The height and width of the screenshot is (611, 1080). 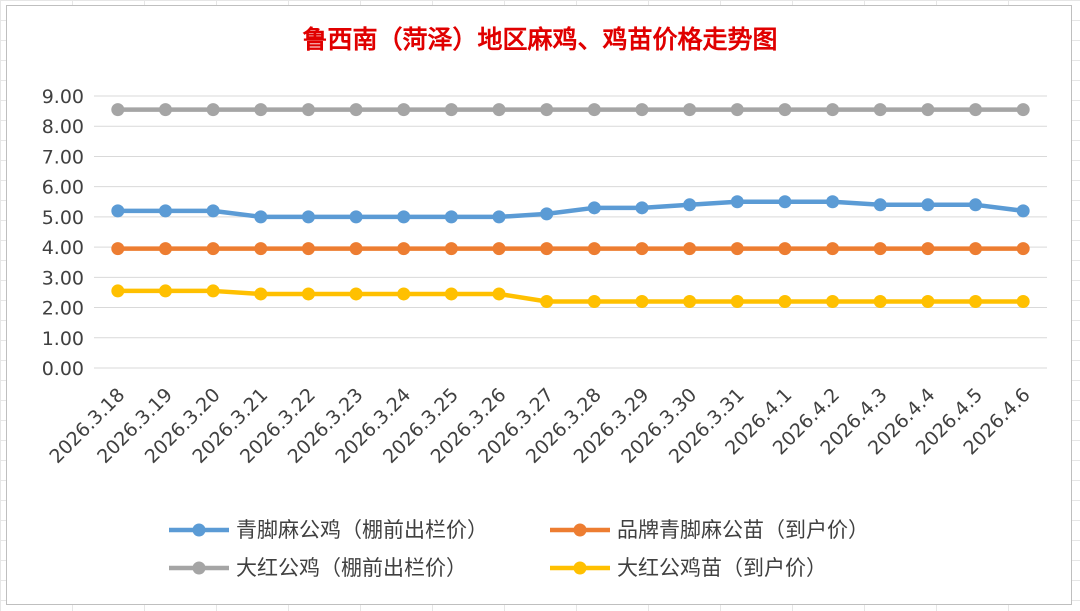 I want to click on legend-label: 青脚麻公鸡（棚前出栏价）, so click(x=362, y=530).